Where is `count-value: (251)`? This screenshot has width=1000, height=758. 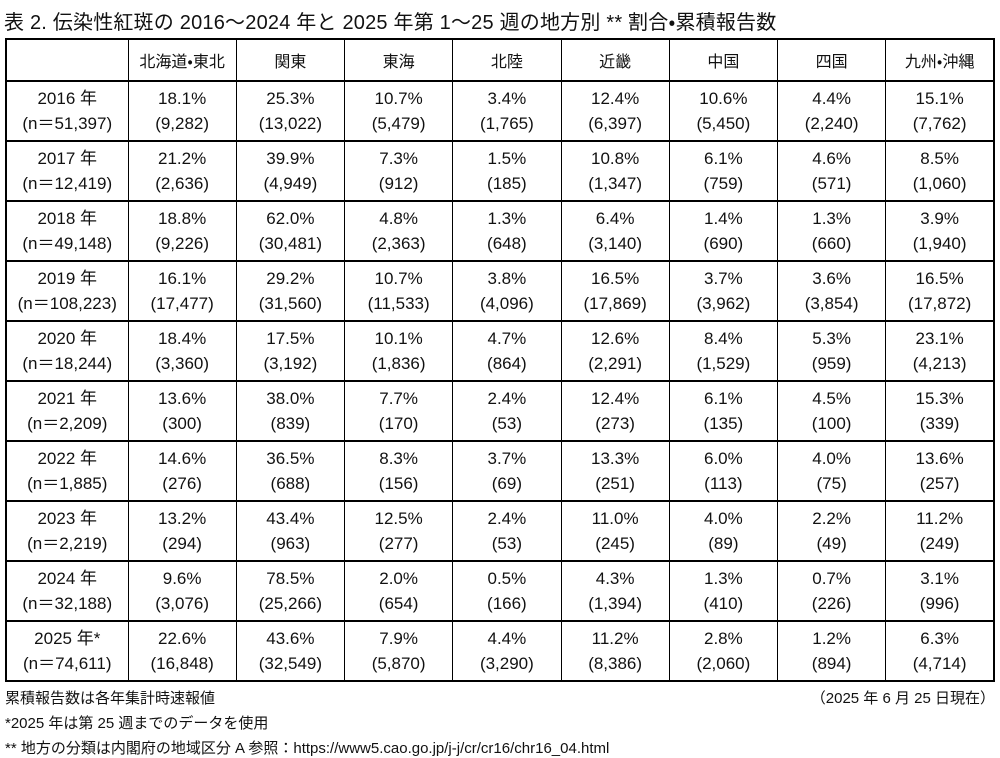 count-value: (251) is located at coordinates (615, 483).